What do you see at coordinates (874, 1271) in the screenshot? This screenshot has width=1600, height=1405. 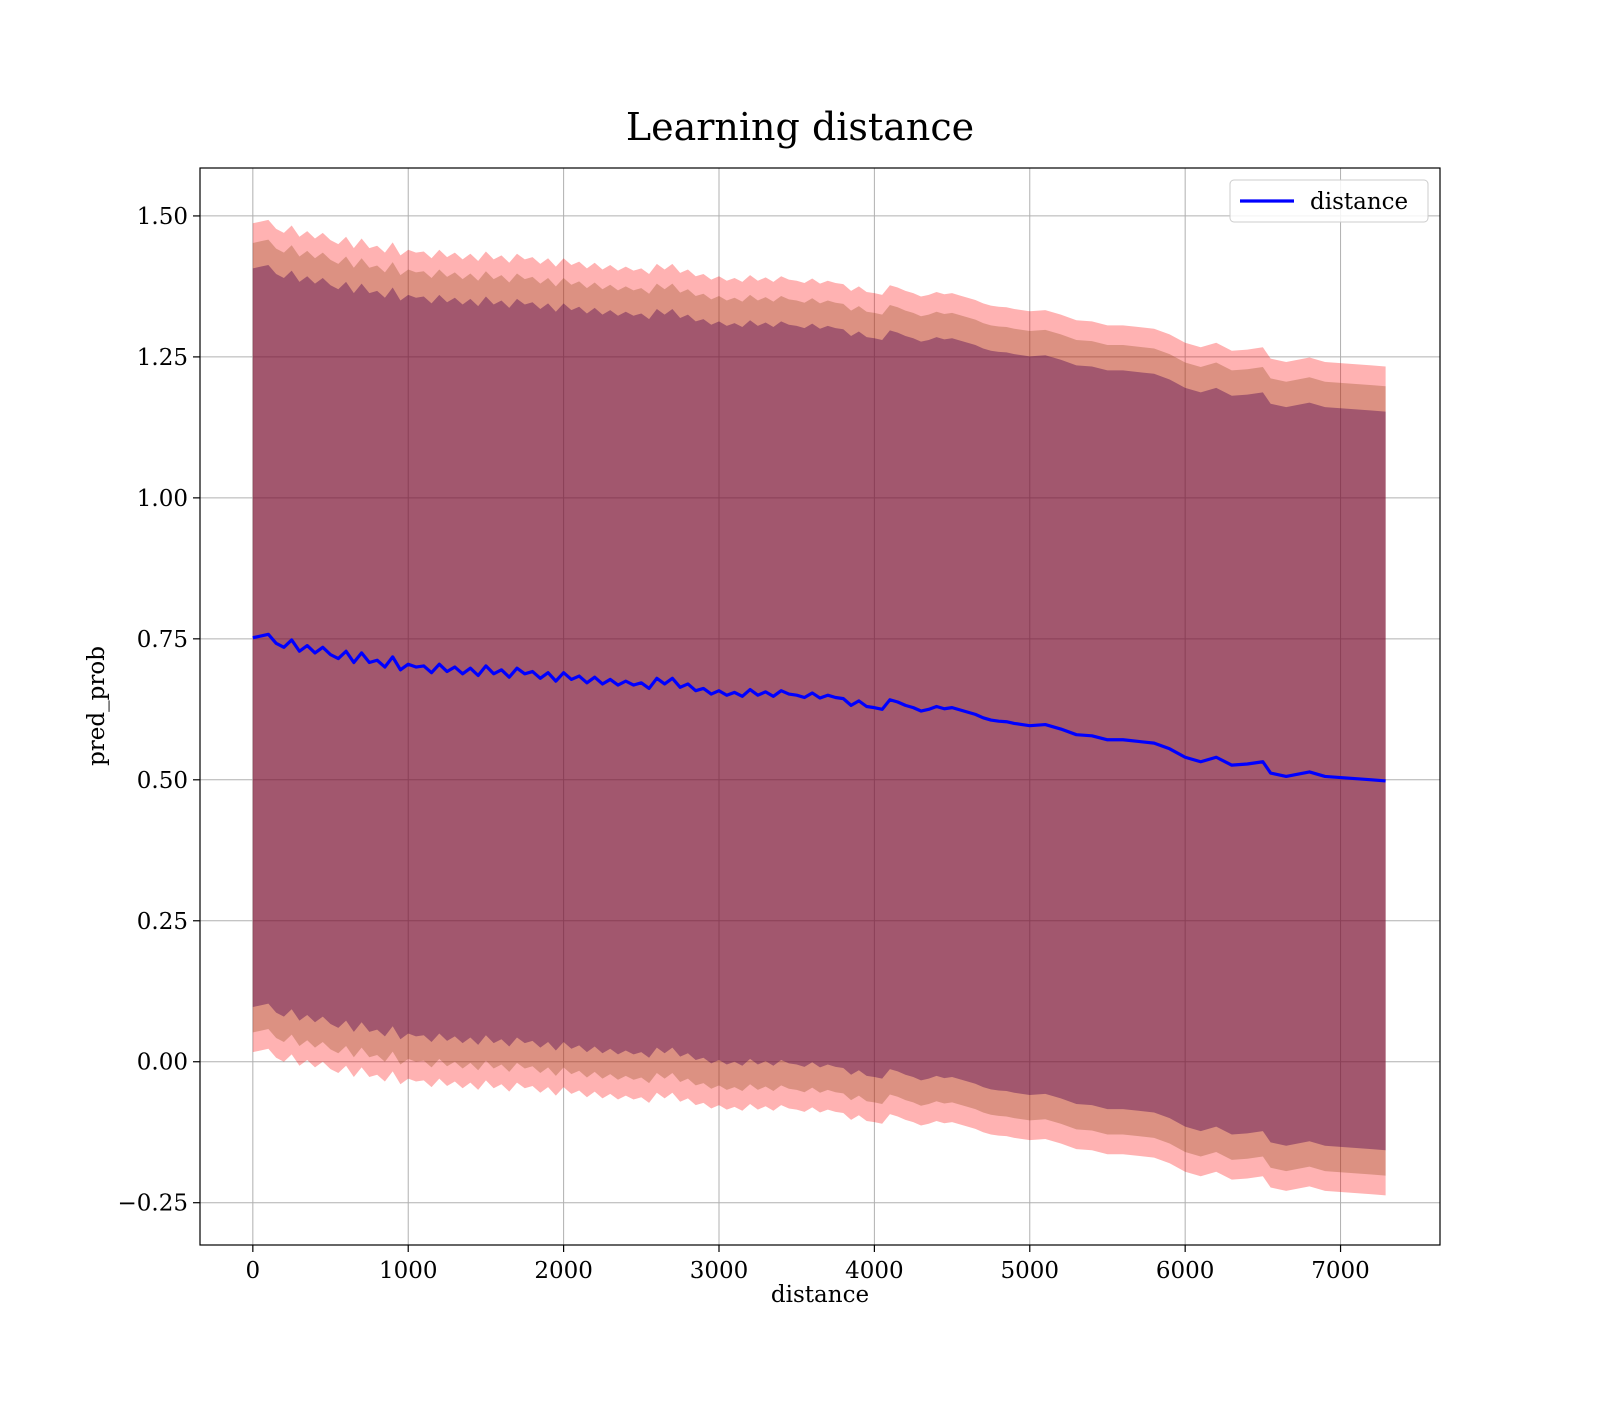 I see `x-tick-label: 4000` at bounding box center [874, 1271].